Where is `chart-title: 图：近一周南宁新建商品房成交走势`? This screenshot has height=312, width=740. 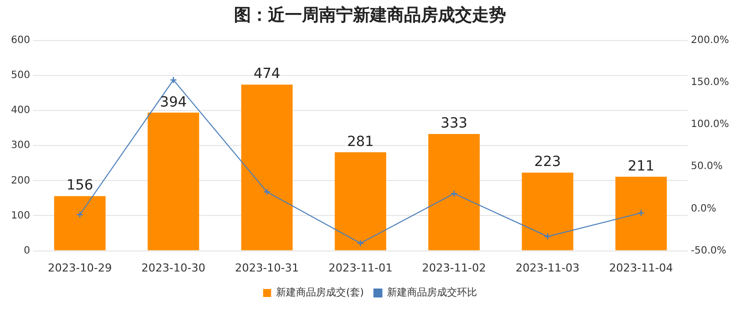 chart-title: 图：近一周南宁新建商品房成交走势 is located at coordinates (370, 16).